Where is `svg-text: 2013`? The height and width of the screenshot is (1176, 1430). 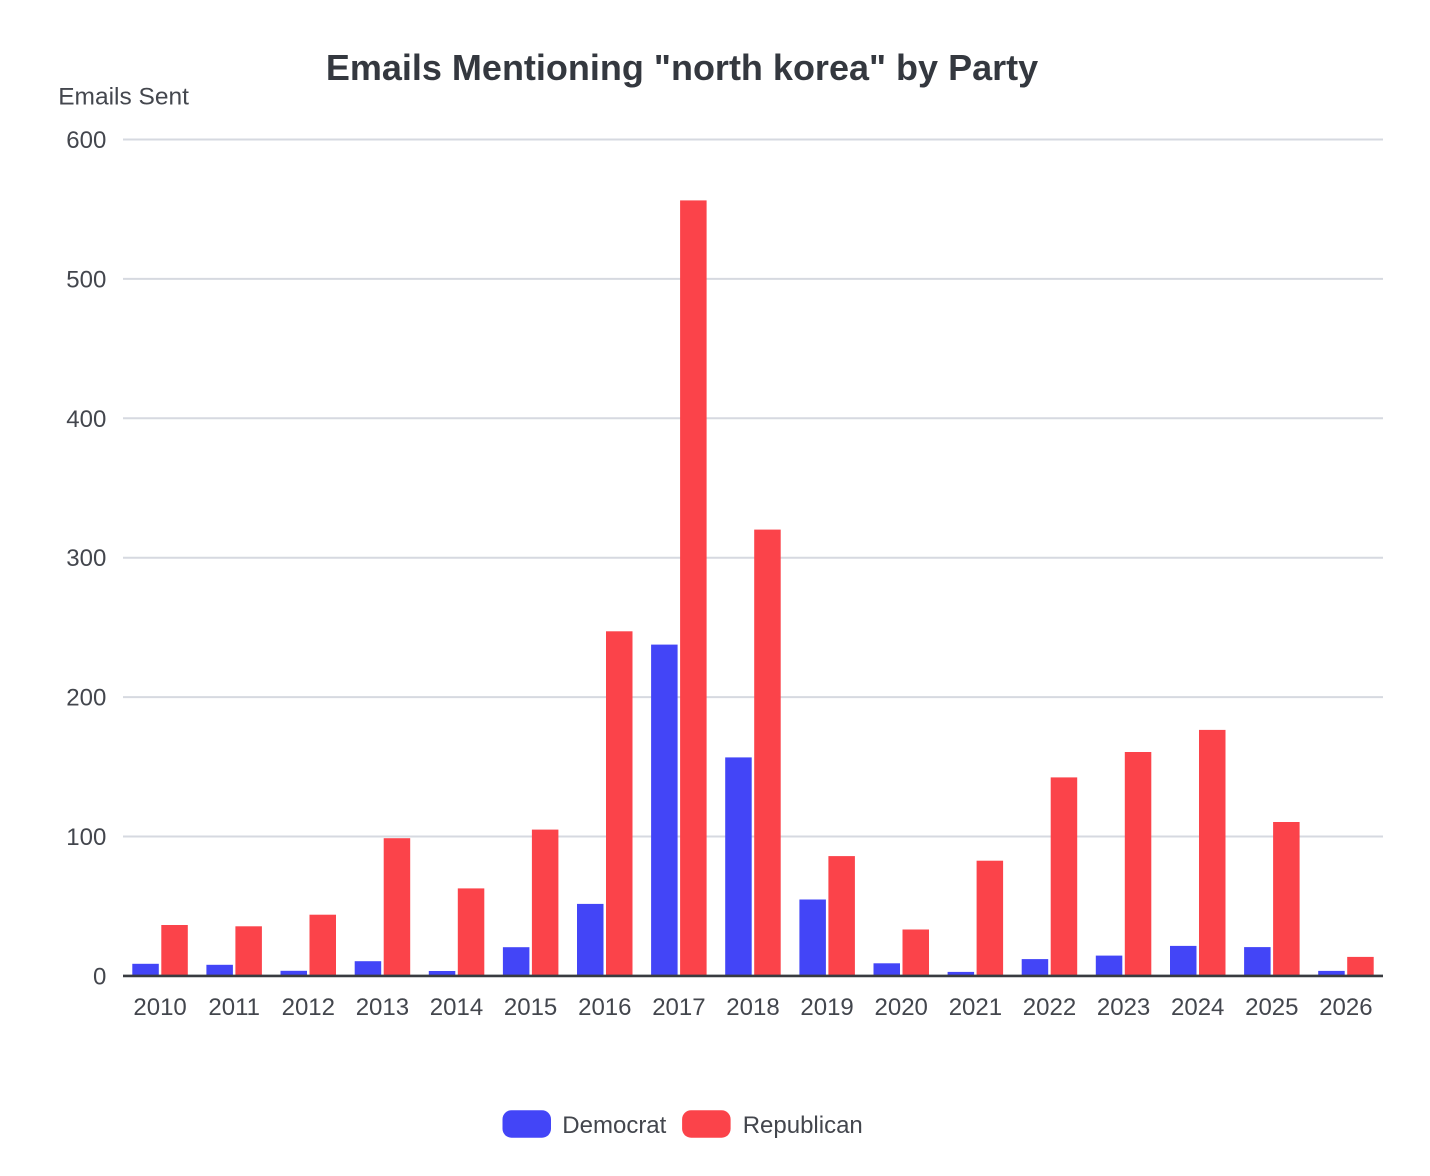 svg-text: 2013 is located at coordinates (382, 1007).